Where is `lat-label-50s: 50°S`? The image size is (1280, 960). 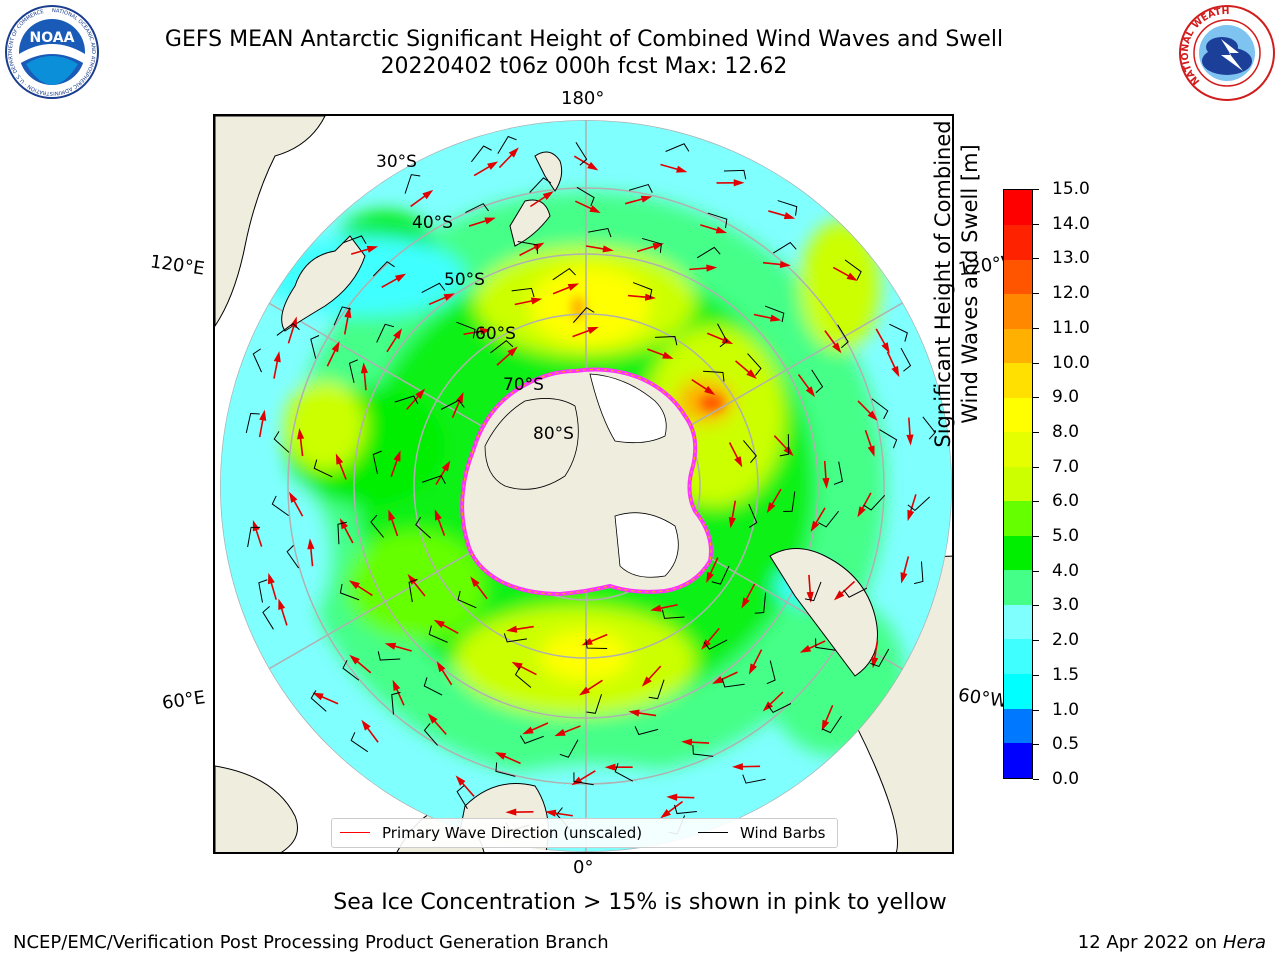
lat-label-50s: 50°S is located at coordinates (464, 280).